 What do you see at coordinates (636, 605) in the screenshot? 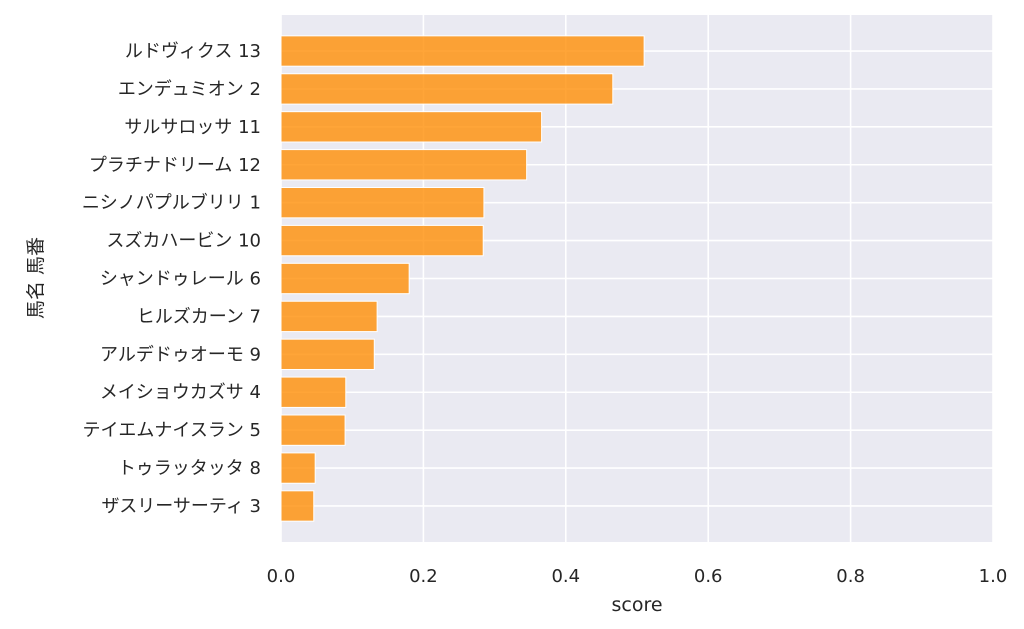
I see `x-axis-title: score` at bounding box center [636, 605].